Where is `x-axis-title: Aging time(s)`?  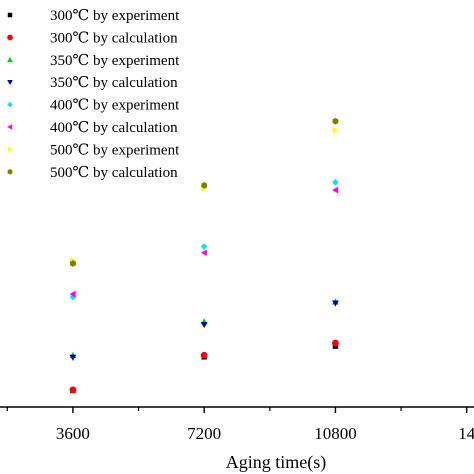
x-axis-title: Aging time(s) is located at coordinates (276, 462).